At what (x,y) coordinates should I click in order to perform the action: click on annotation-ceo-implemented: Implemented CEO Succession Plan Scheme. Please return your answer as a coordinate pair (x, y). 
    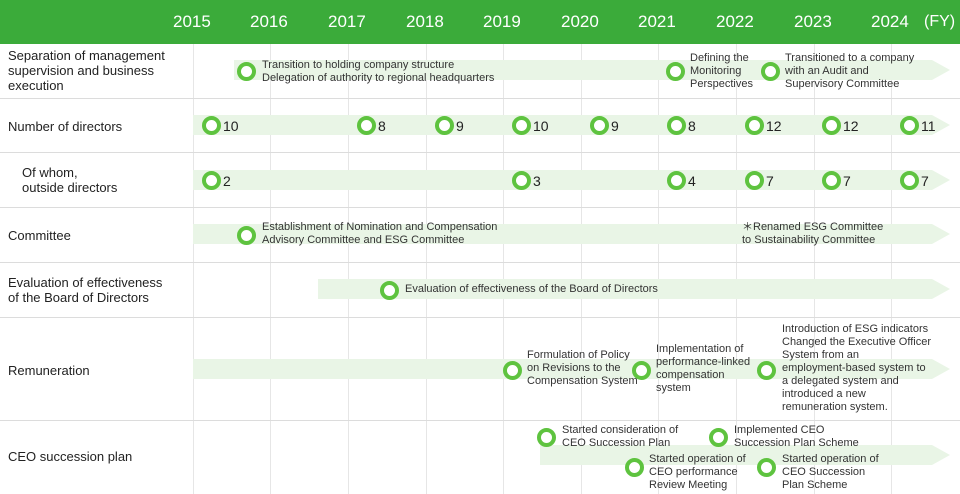
    Looking at the image, I should click on (796, 437).